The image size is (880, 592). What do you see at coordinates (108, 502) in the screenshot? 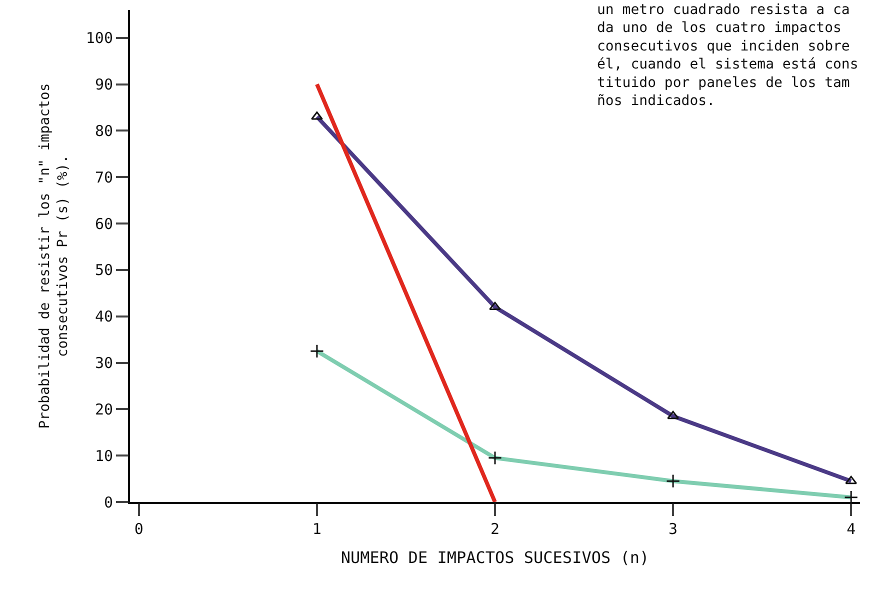
I see `y-tick-label: 0` at bounding box center [108, 502].